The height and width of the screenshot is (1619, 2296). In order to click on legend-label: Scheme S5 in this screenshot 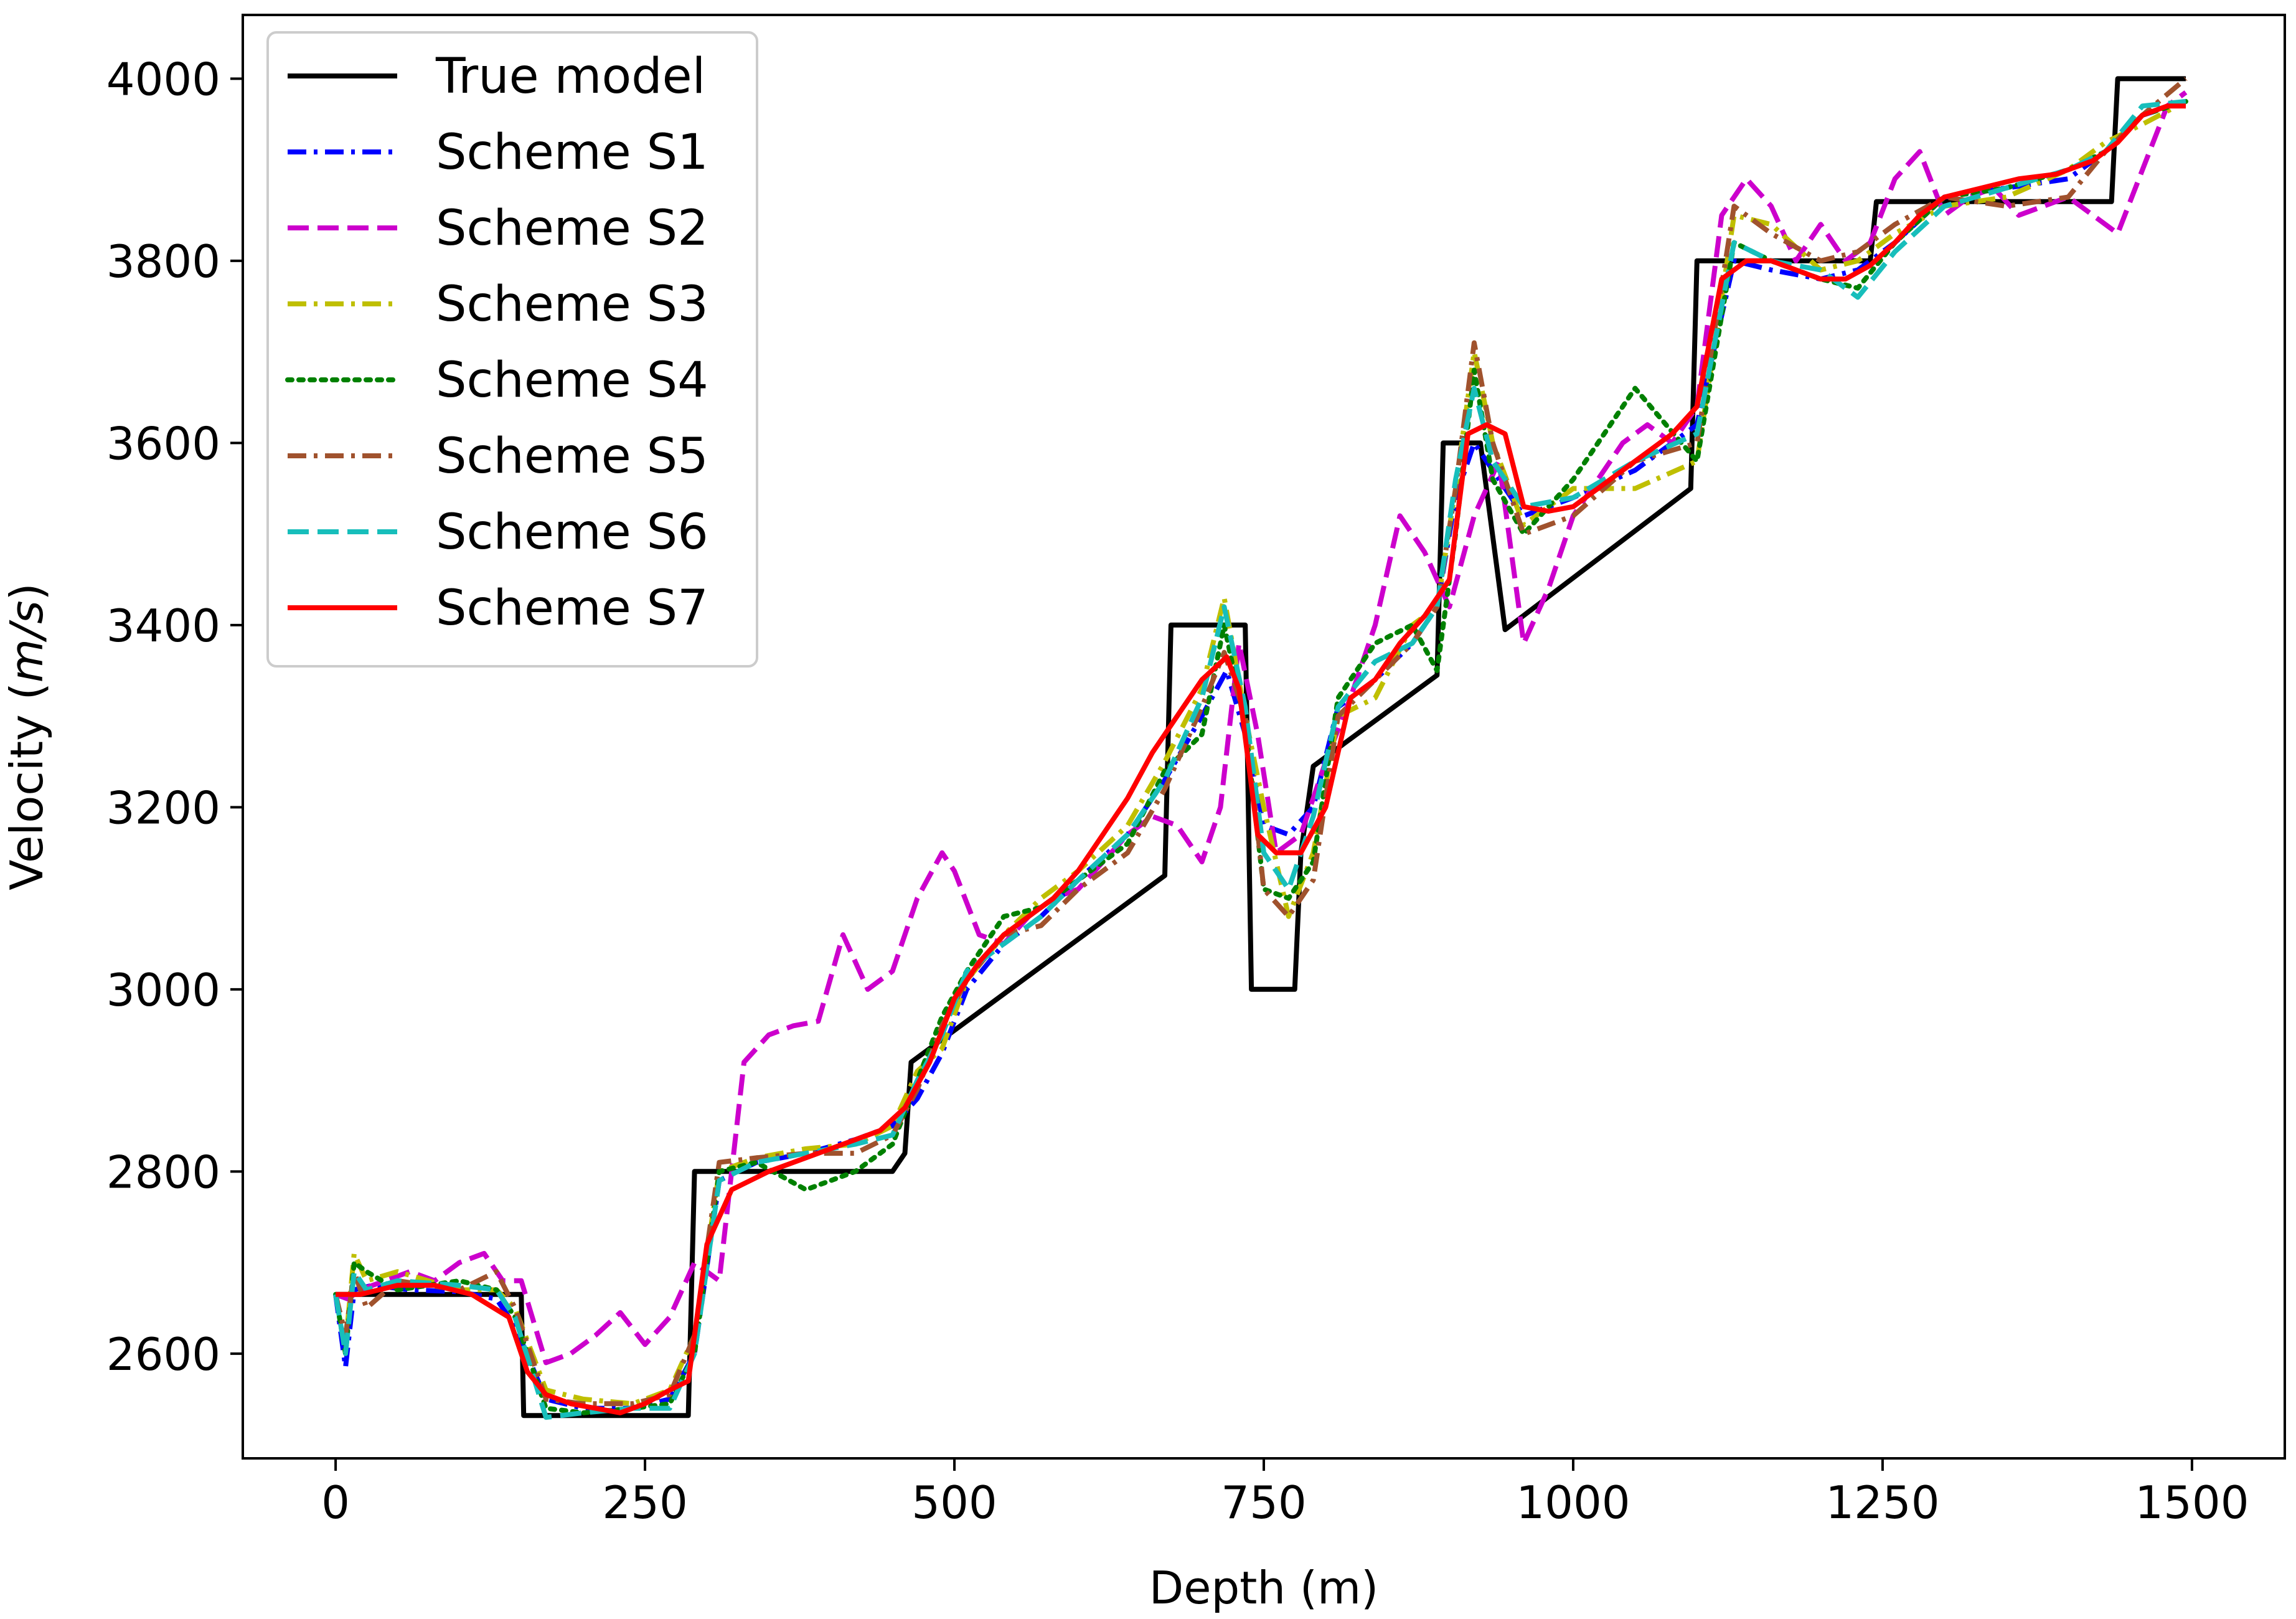, I will do `click(572, 456)`.